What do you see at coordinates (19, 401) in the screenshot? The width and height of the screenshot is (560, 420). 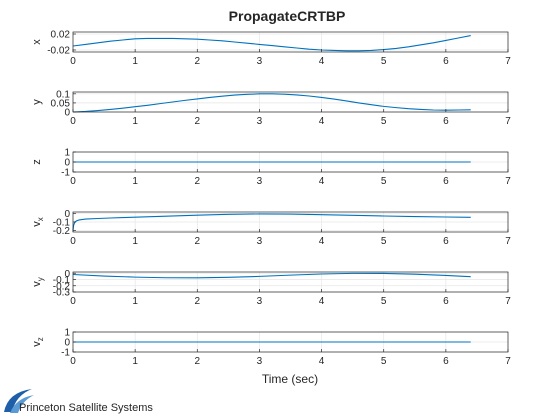 I see `logo-swoosh-icon` at bounding box center [19, 401].